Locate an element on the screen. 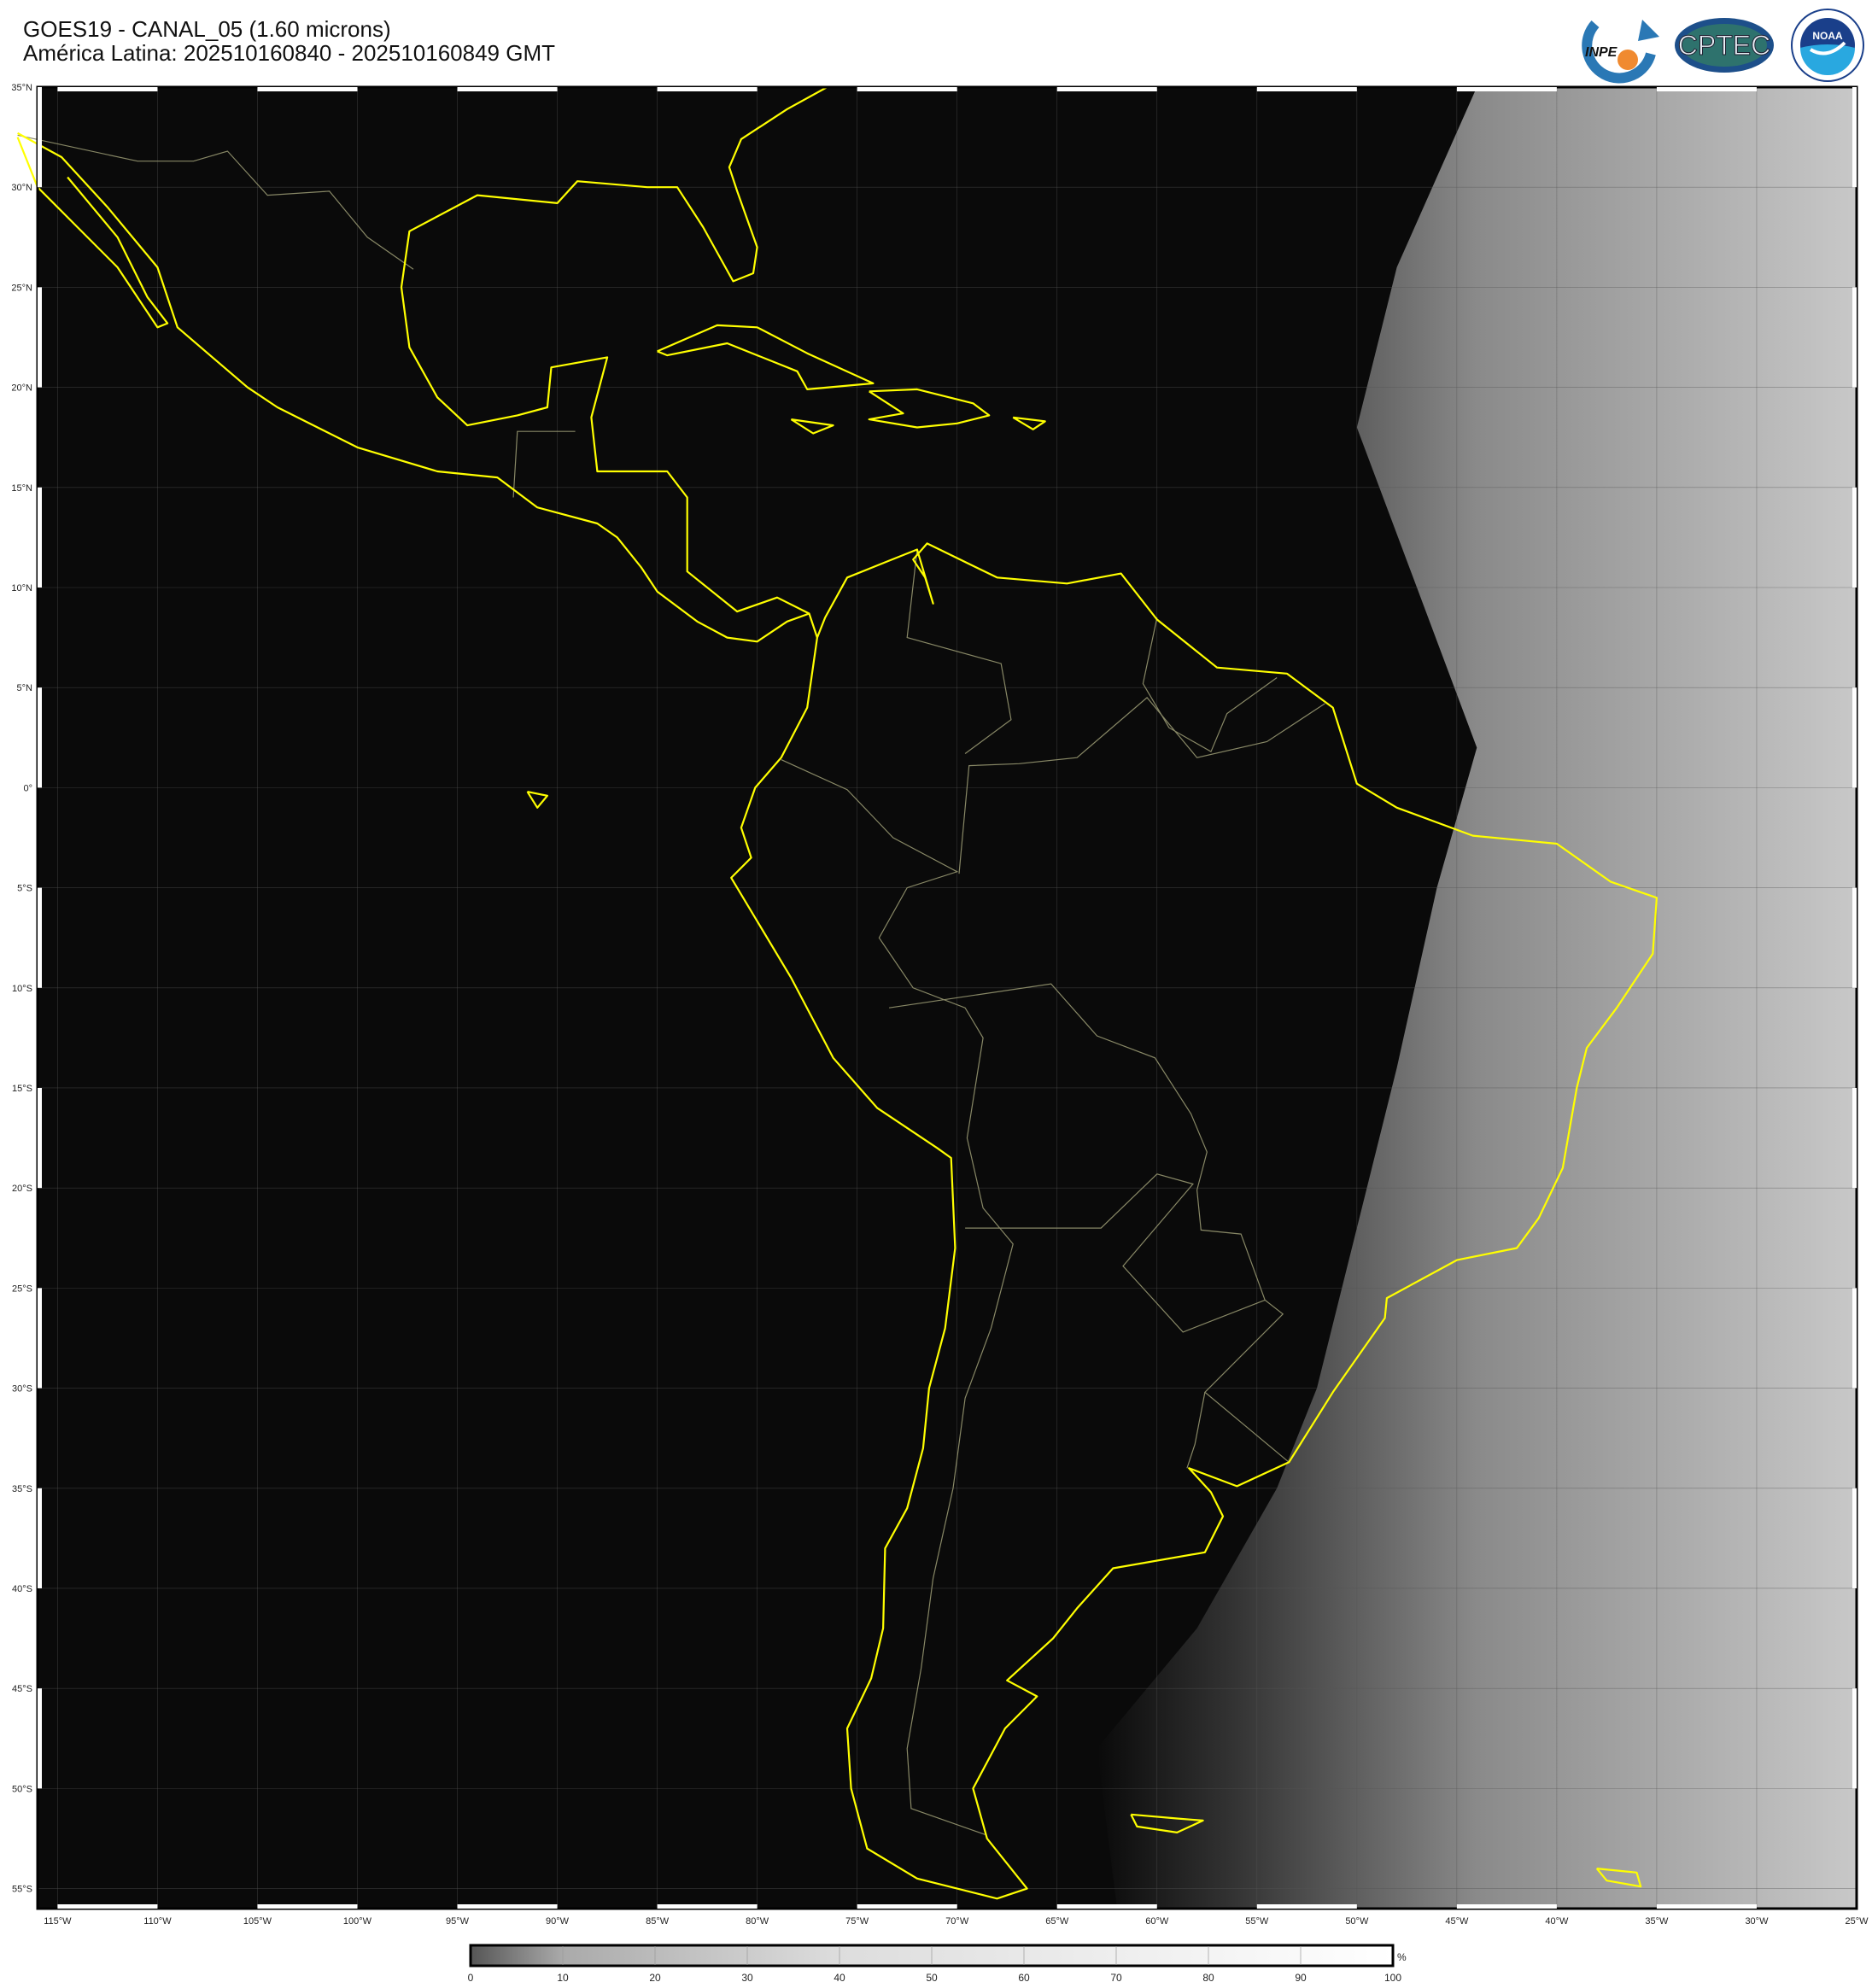 This screenshot has height=1988, width=1872. latitude-label: 10°N is located at coordinates (21, 588).